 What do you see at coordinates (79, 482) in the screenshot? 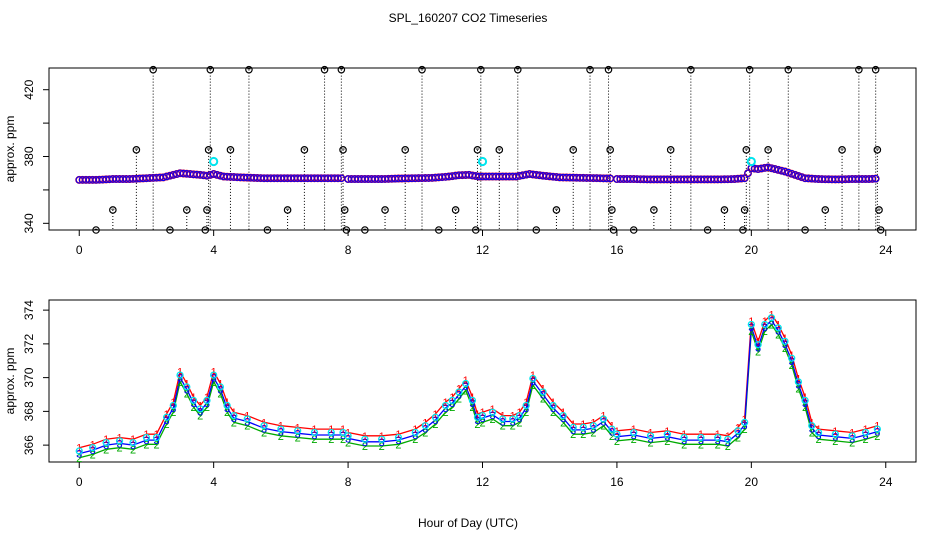
I see `bottom-x-tick-label: 0` at bounding box center [79, 482].